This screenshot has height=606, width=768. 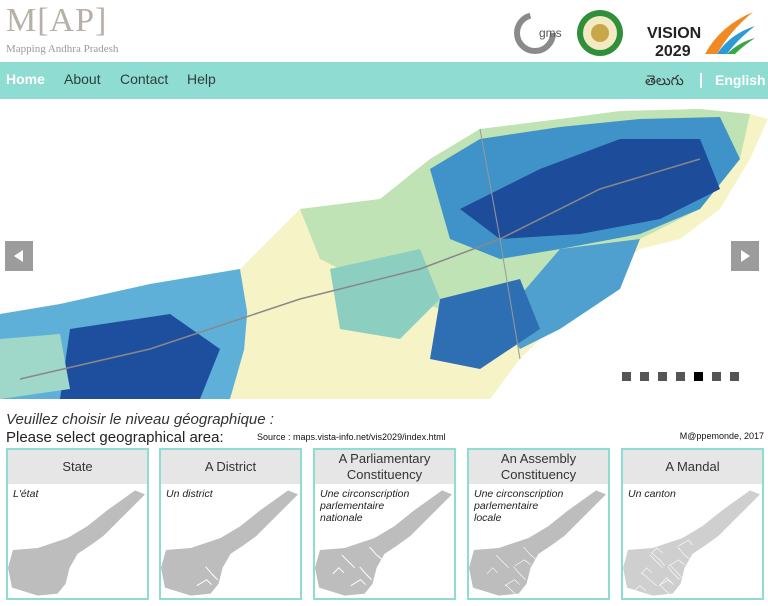 I want to click on area-card: A District Un district, so click(x=230, y=524).